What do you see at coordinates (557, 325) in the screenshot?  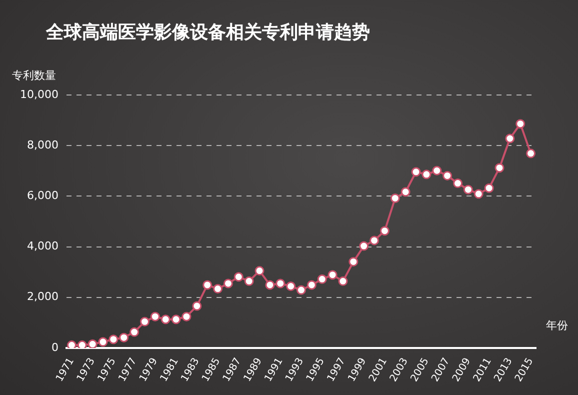 I see `x-axis-title: 年份` at bounding box center [557, 325].